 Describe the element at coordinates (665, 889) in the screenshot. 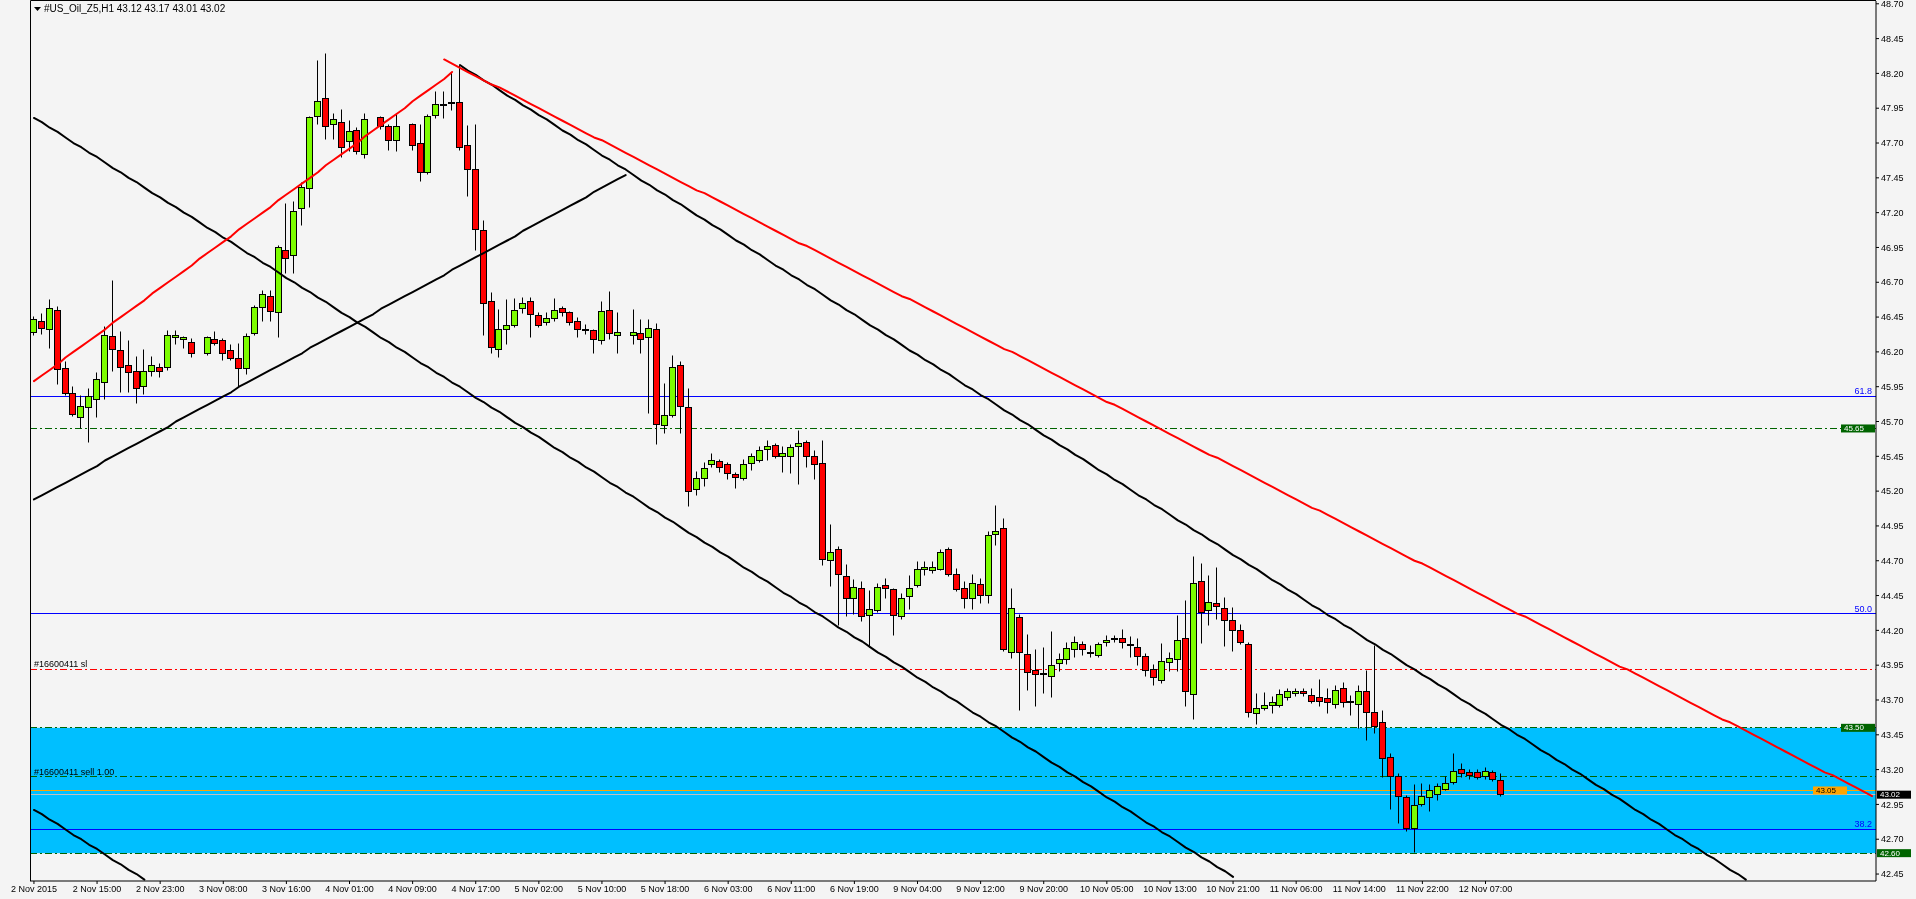

I see `x-tick-label: 5 Nov 18:00` at that location.